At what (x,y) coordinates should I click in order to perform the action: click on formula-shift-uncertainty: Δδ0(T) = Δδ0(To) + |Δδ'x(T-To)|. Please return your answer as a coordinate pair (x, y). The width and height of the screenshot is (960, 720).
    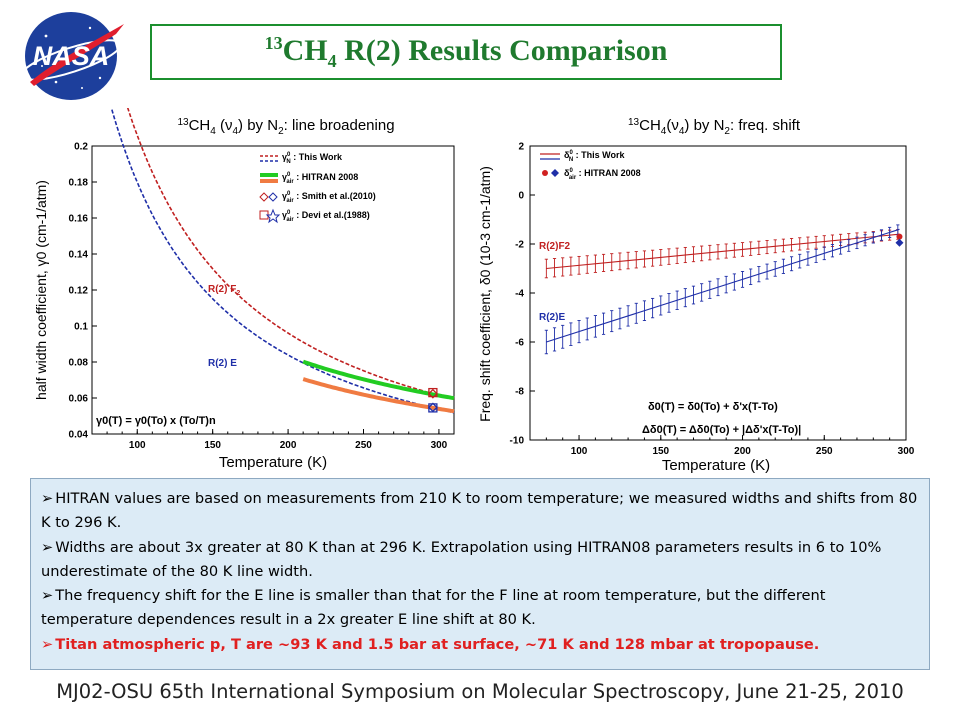
    Looking at the image, I should click on (721, 430).